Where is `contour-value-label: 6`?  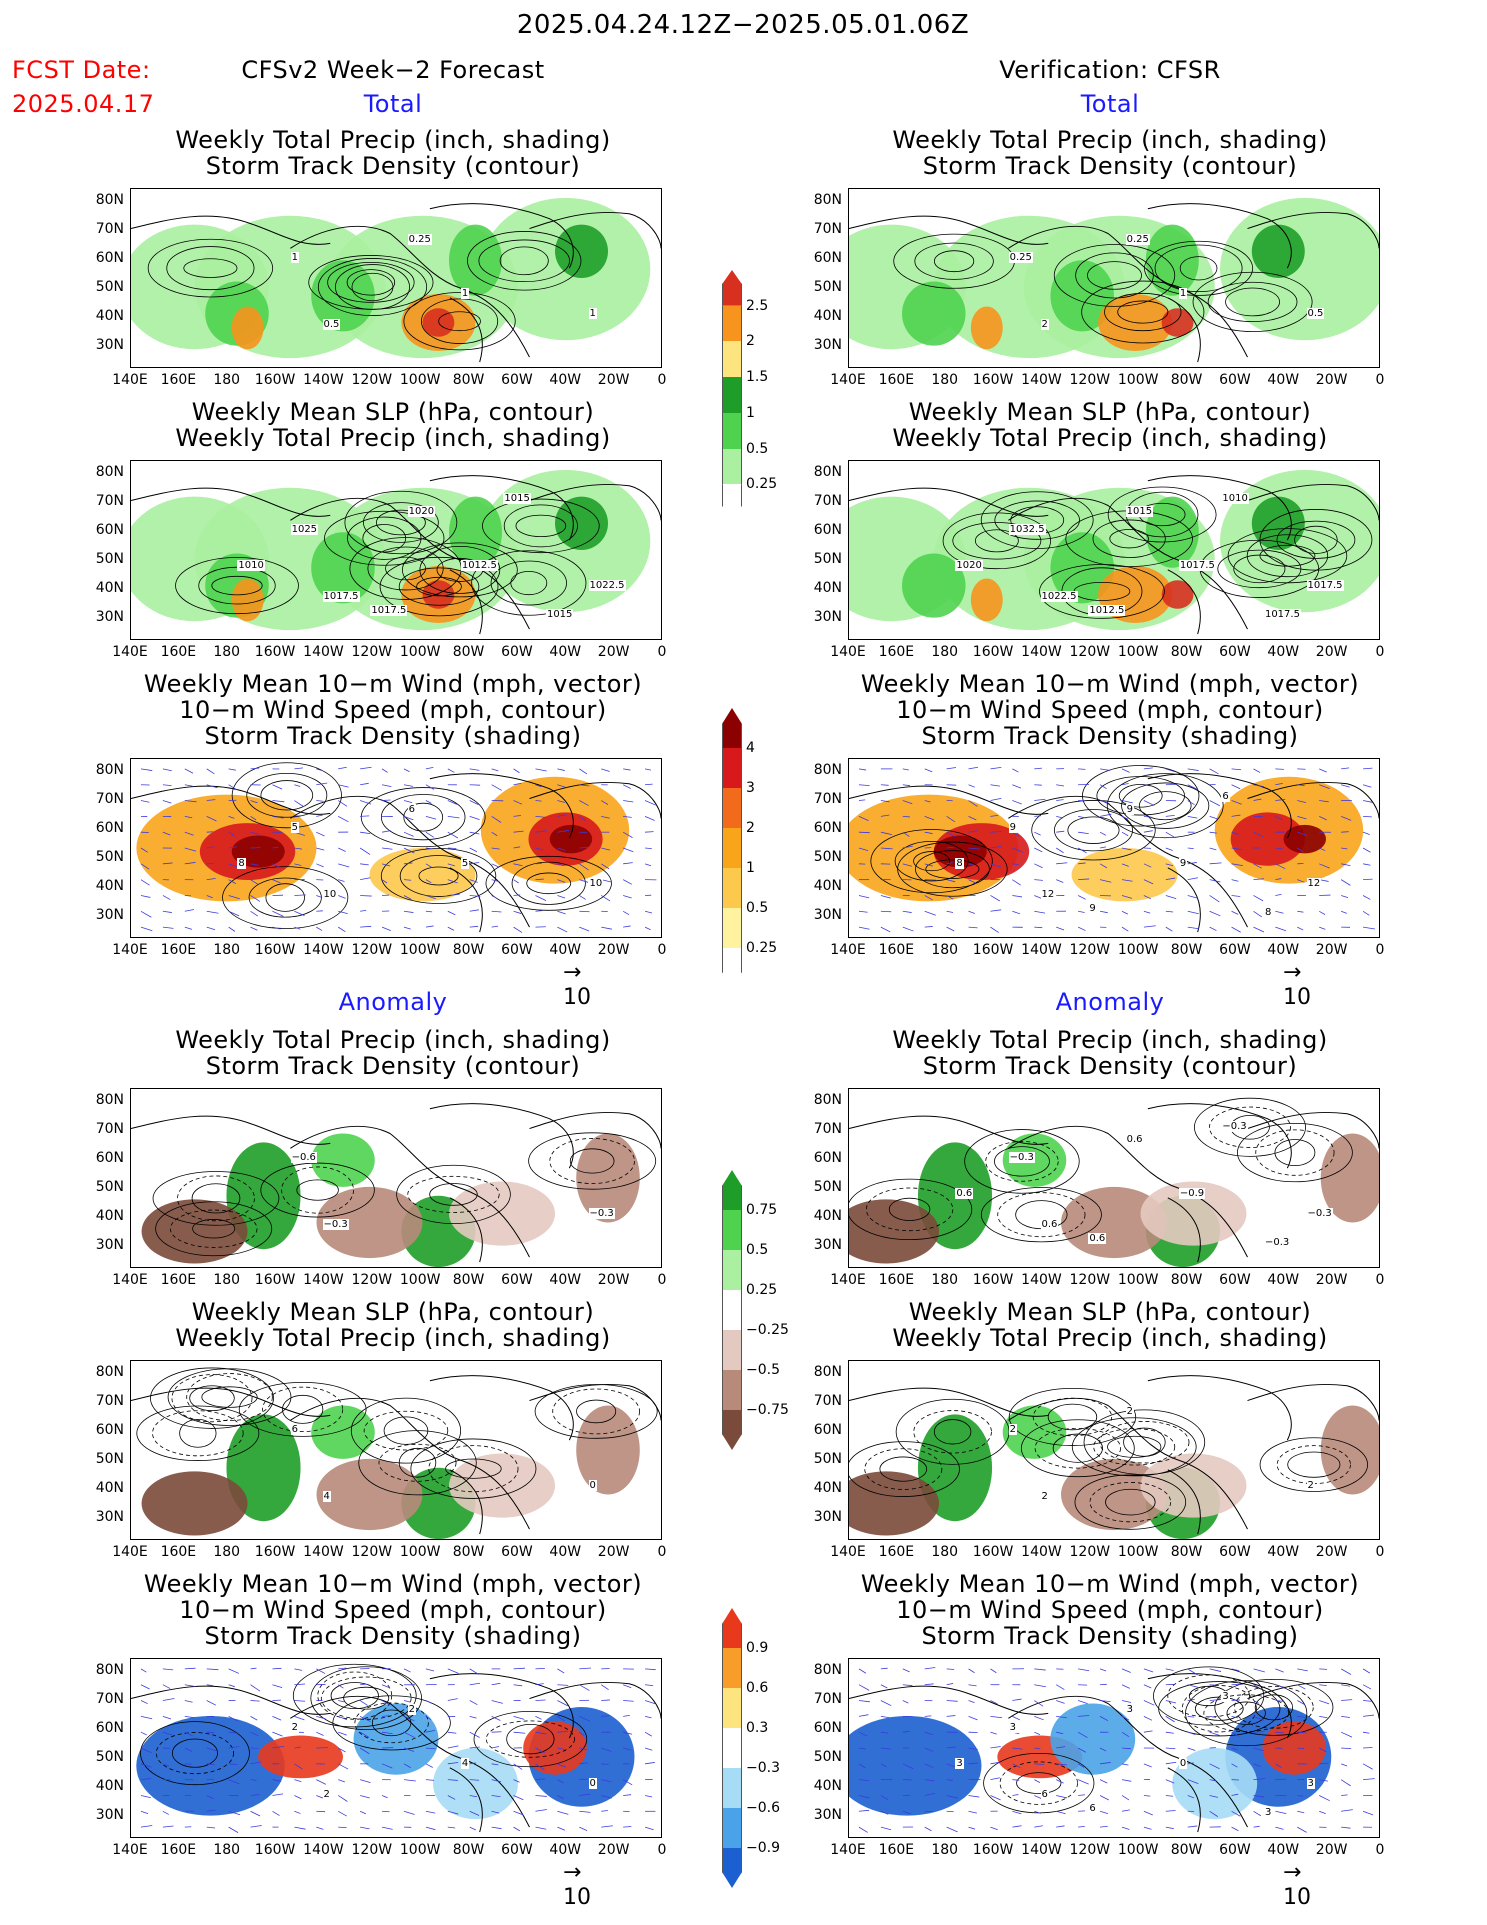
contour-value-label: 6 is located at coordinates (1092, 1808).